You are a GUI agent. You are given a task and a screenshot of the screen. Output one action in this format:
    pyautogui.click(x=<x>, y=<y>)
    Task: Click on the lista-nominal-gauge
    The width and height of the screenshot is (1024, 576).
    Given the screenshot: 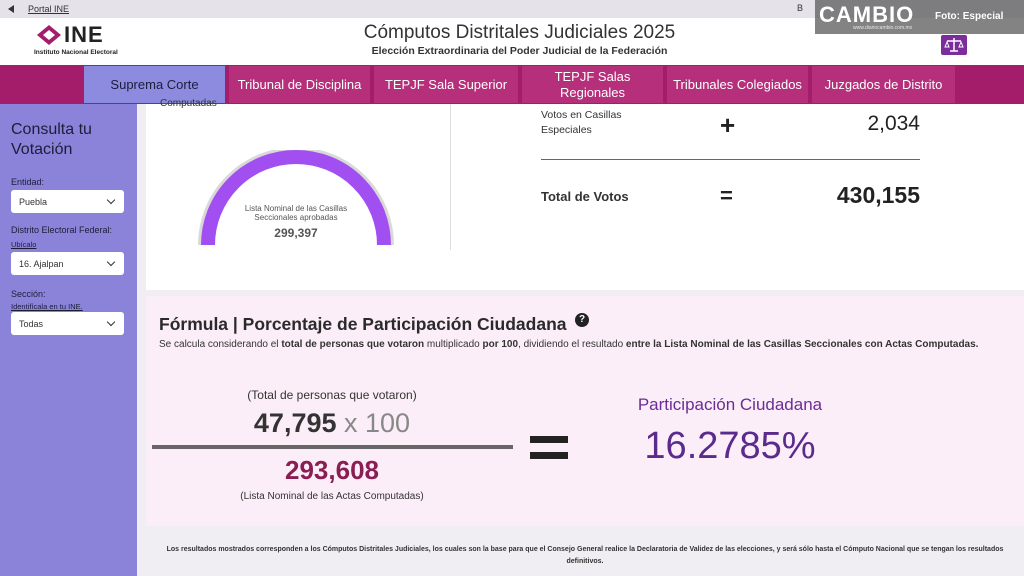 What is the action you would take?
    pyautogui.click(x=296, y=198)
    